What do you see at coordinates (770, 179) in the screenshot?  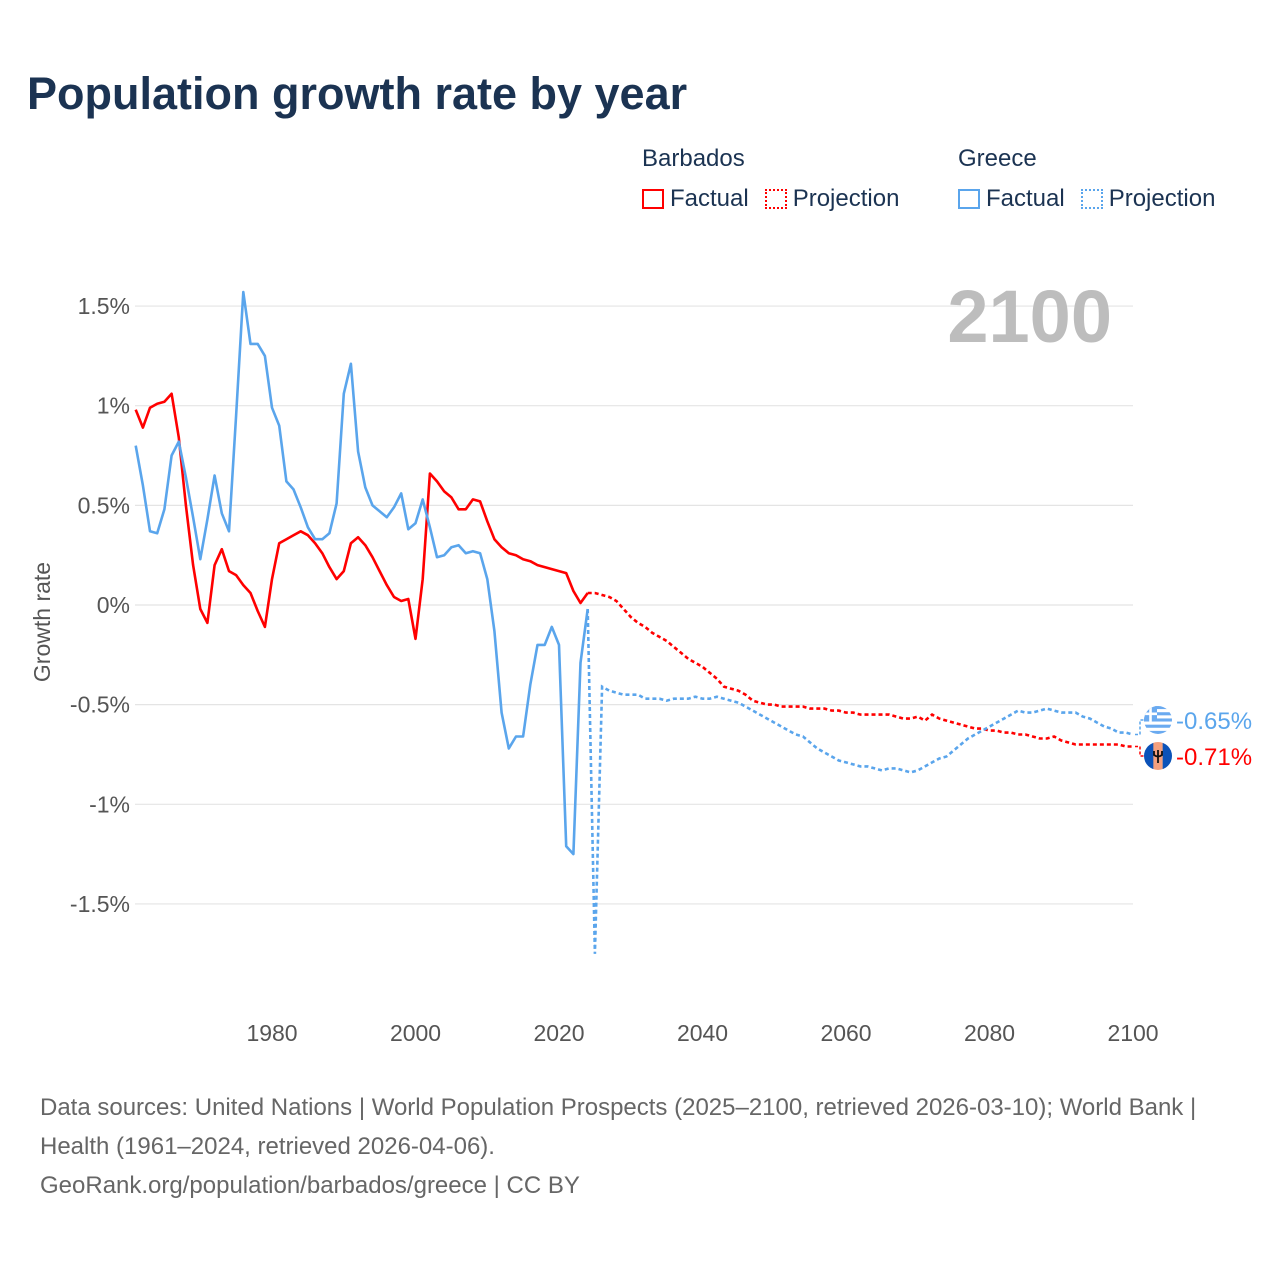 I see `legend-barbados: Barbados Factual Projection` at bounding box center [770, 179].